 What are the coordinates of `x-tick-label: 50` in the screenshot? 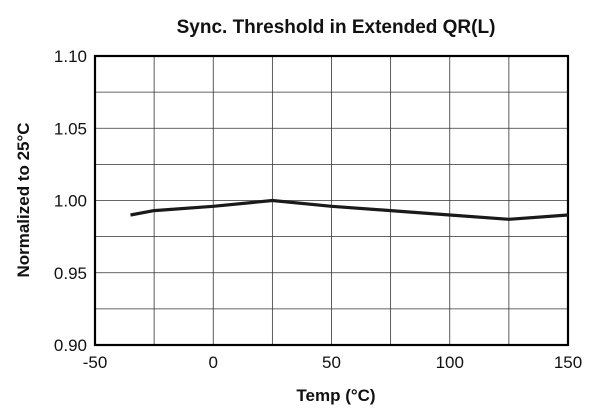 It's located at (331, 362).